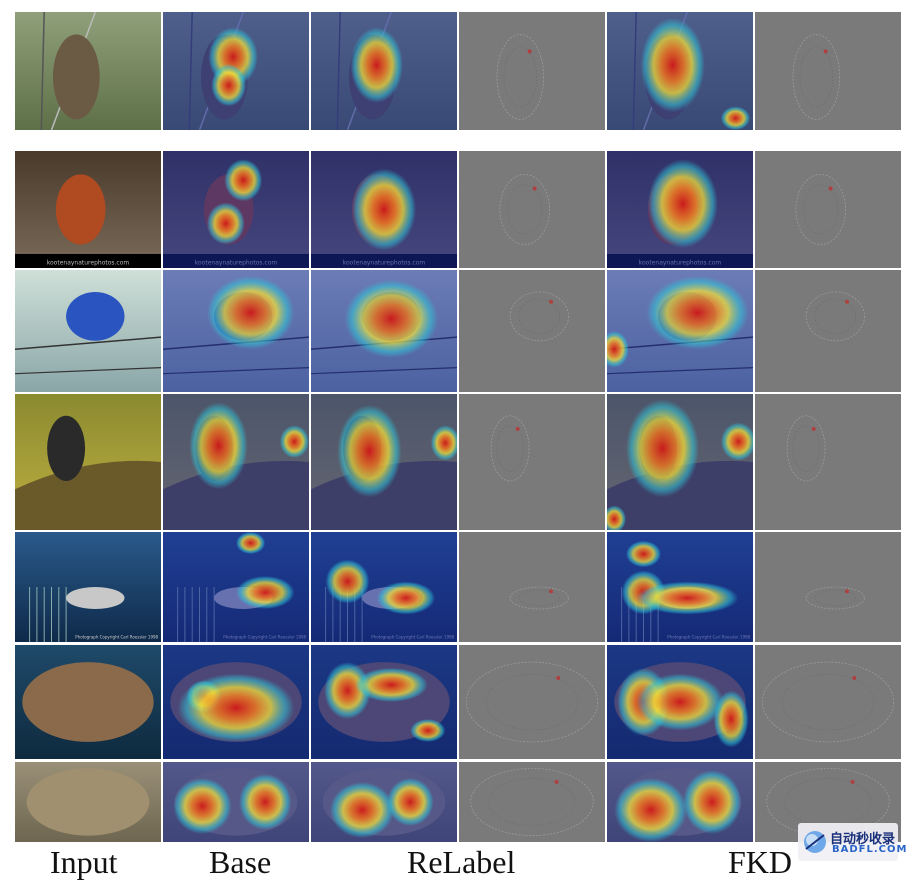 The height and width of the screenshot is (888, 918). What do you see at coordinates (760, 862) in the screenshot?
I see `column-label-fkd: FKD` at bounding box center [760, 862].